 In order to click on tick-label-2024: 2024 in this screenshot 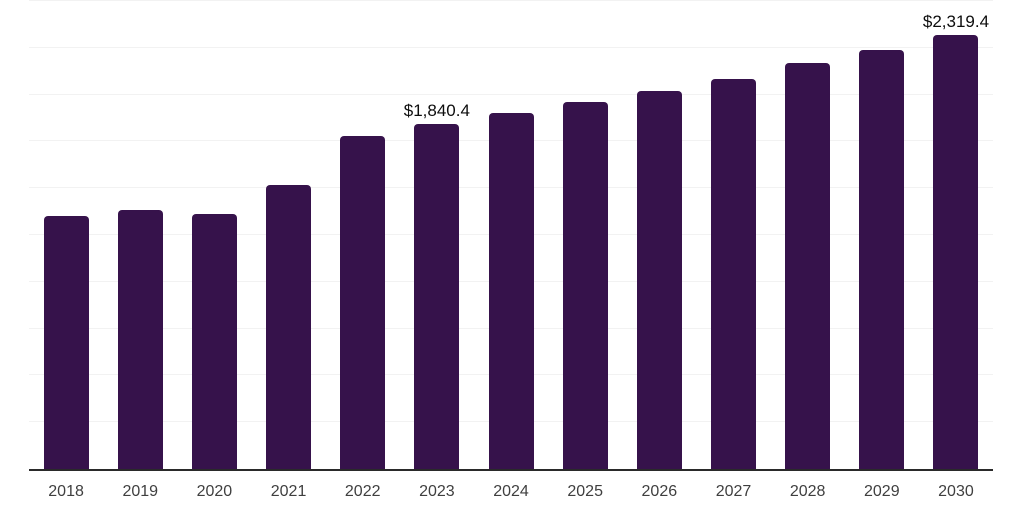, I will do `click(511, 491)`.